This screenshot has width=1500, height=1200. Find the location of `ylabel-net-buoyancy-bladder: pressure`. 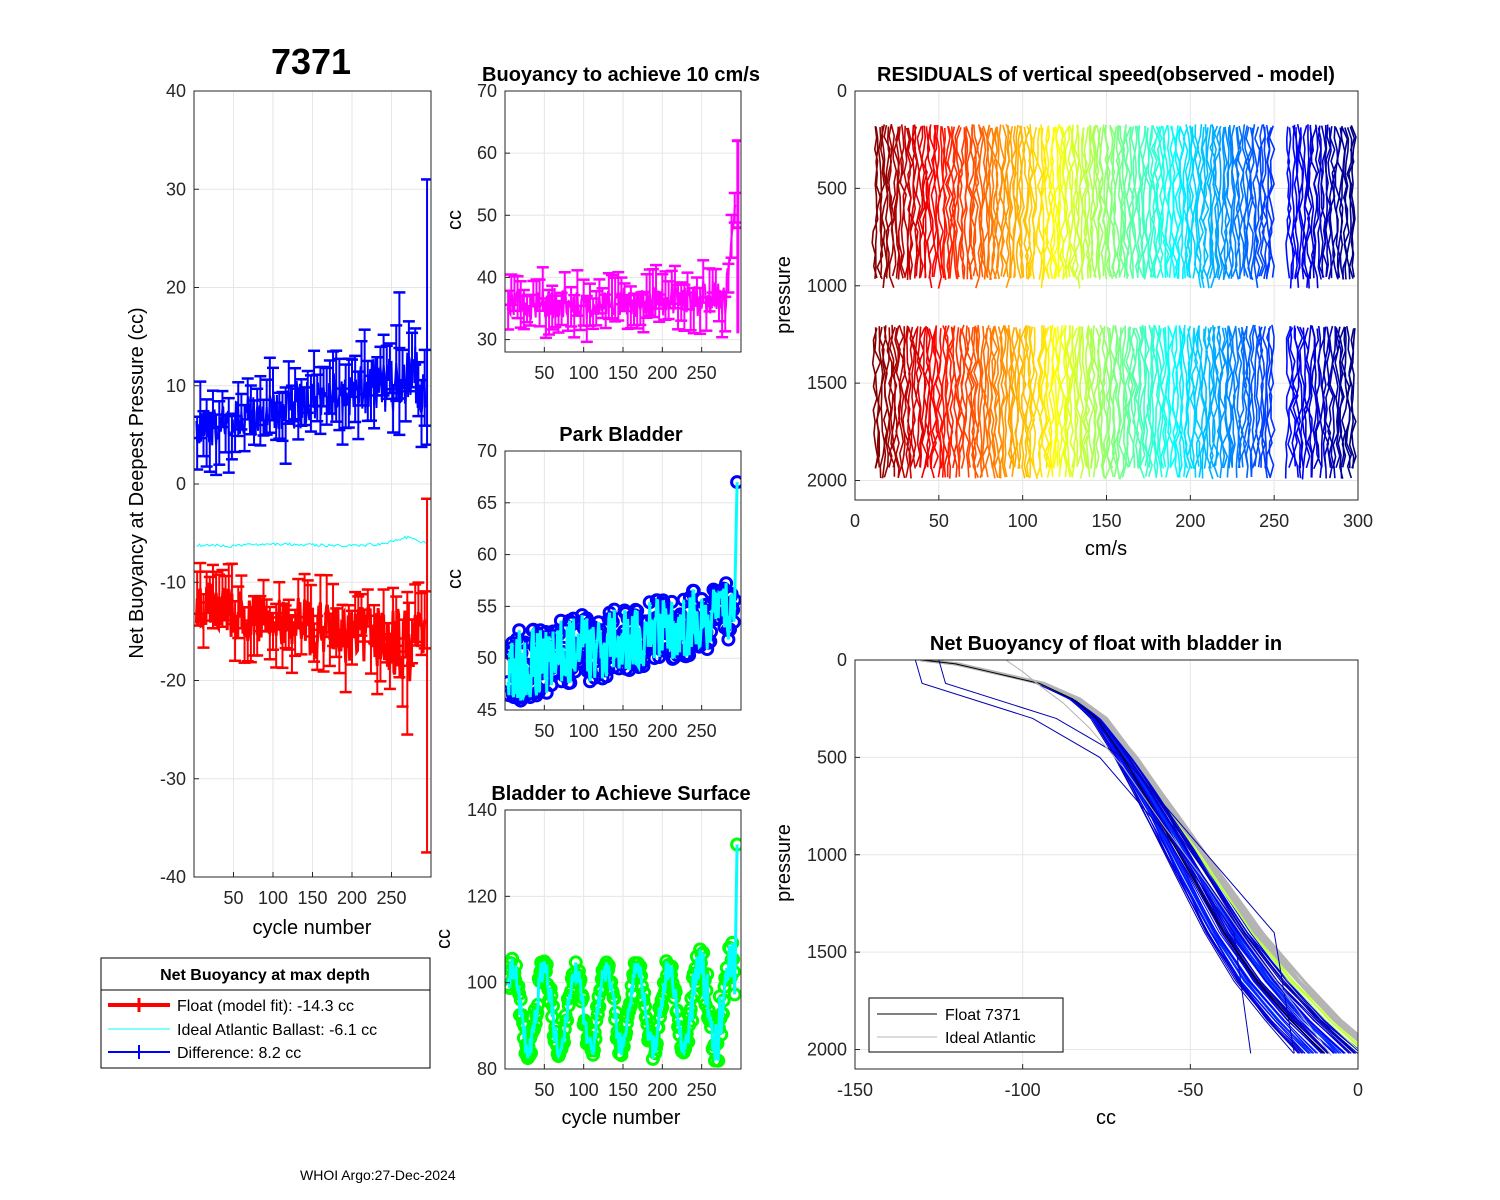

ylabel-net-buoyancy-bladder: pressure is located at coordinates (784, 863).